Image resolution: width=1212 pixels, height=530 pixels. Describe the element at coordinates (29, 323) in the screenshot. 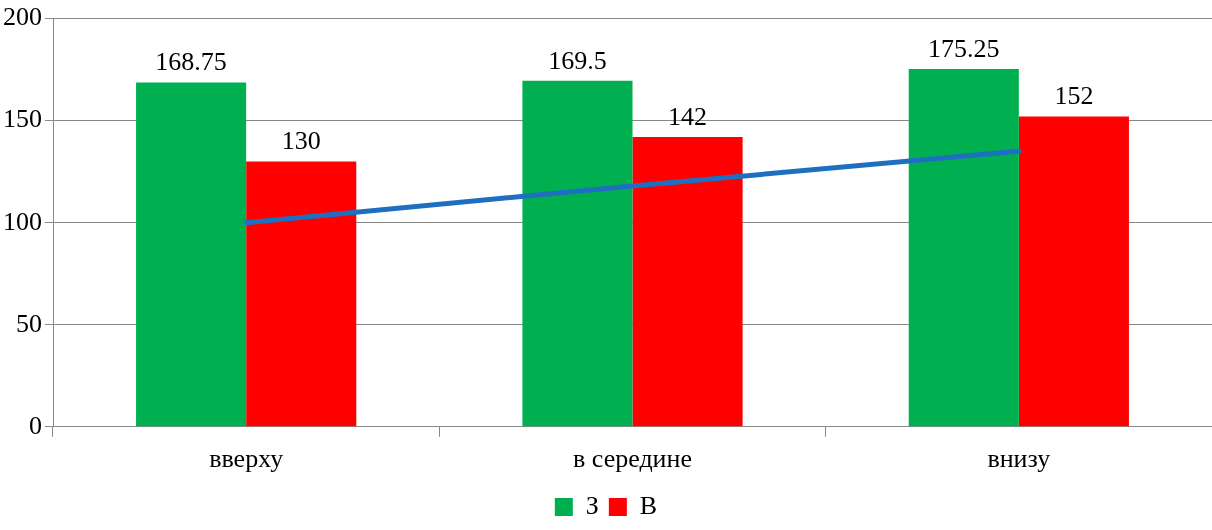

I see `y-tick-label: 50` at that location.